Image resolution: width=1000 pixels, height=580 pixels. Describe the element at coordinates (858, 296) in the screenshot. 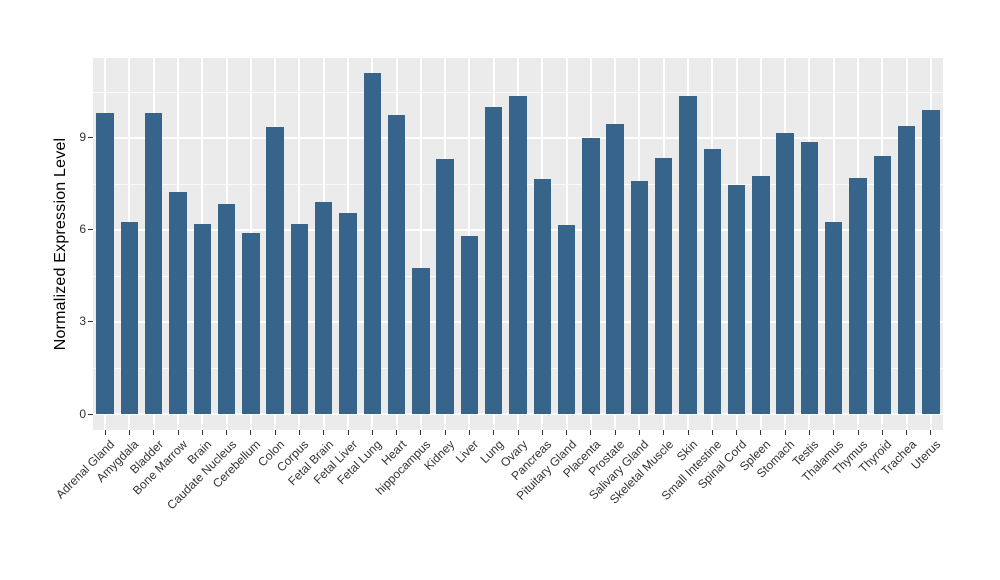

I see `bar-thymus` at that location.